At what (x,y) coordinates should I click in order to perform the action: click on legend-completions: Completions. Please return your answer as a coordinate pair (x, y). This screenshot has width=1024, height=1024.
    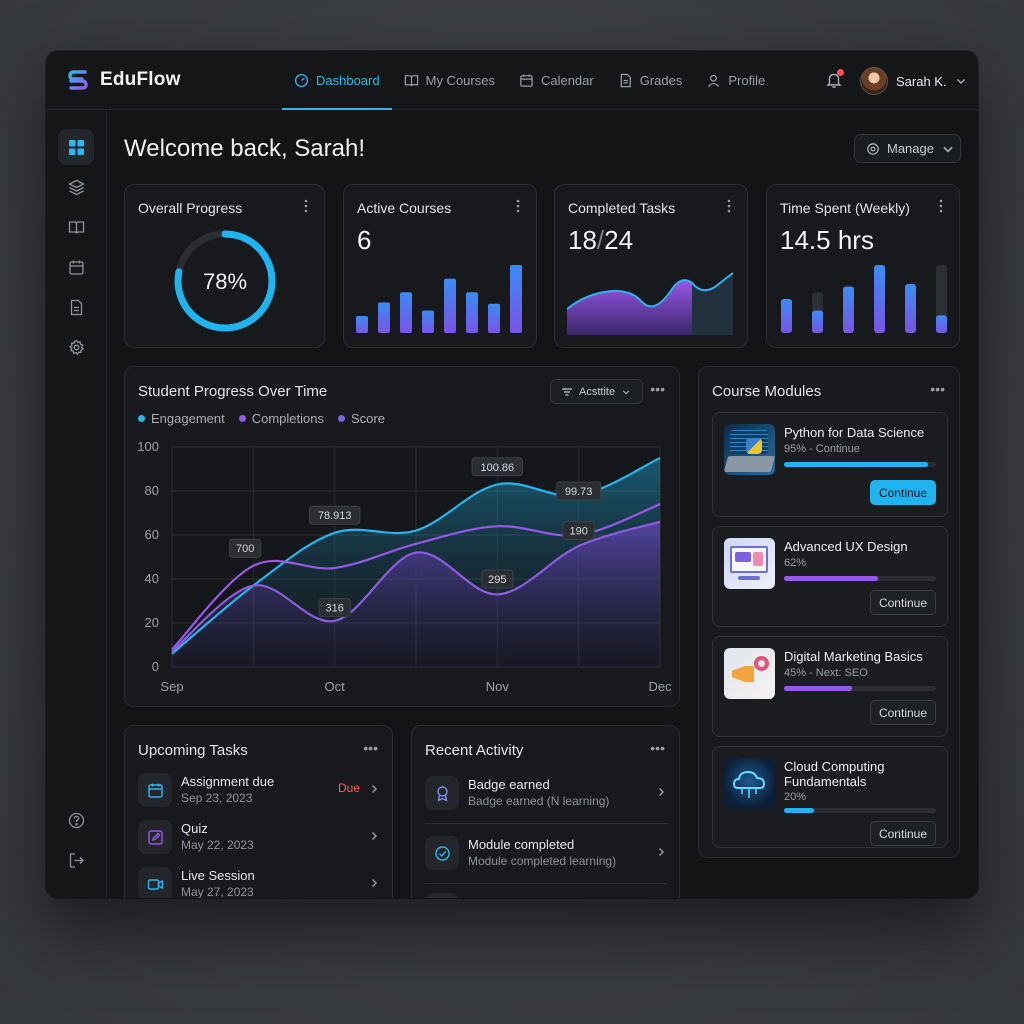
    Looking at the image, I should click on (281, 418).